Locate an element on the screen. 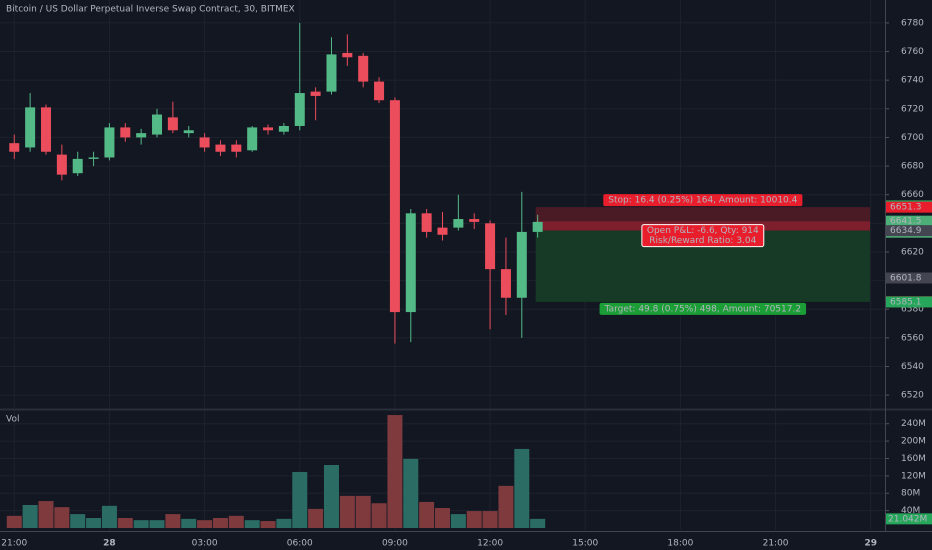 This screenshot has width=932, height=550. stop-label: Stop: 16.4 (0.25%) 164, Amount: 10010.4 is located at coordinates (702, 201).